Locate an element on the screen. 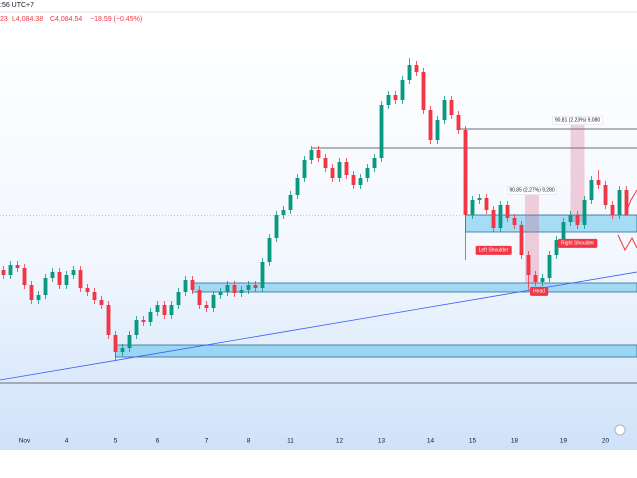 This screenshot has height=478, width=637. x-tick-label: 15 is located at coordinates (473, 441).